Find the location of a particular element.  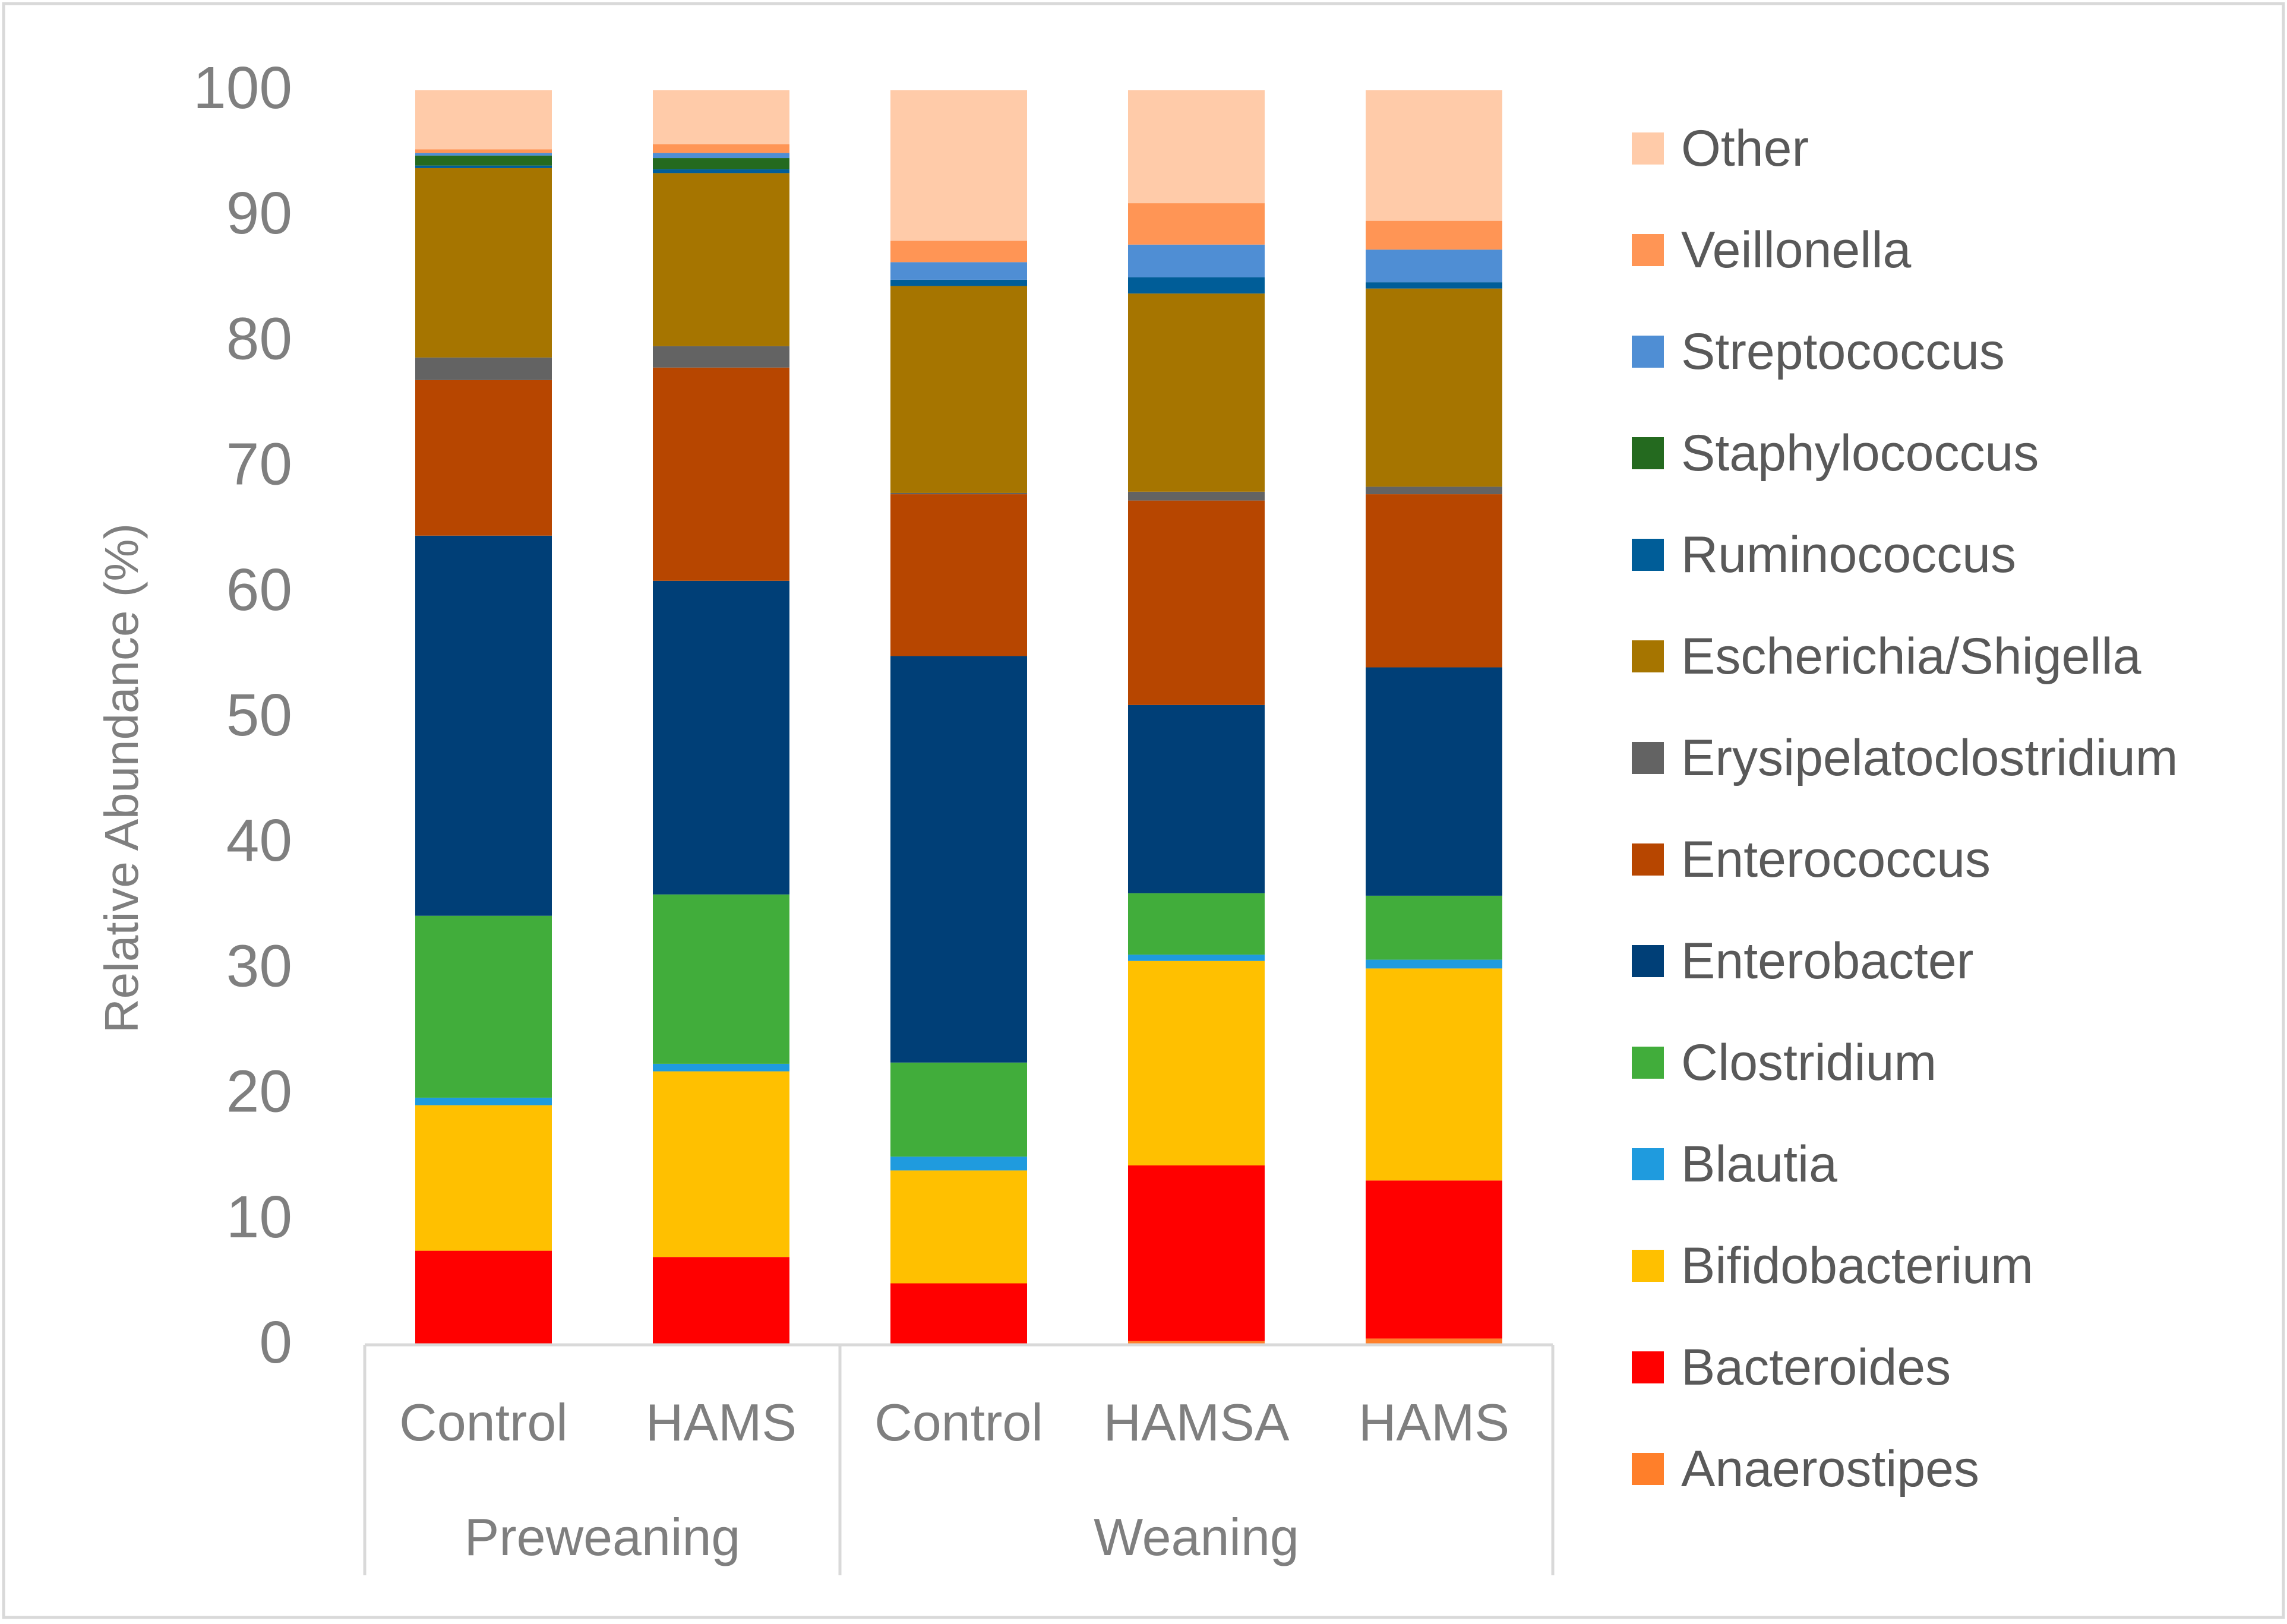

legend-label: Clostridium is located at coordinates (1809, 1062).